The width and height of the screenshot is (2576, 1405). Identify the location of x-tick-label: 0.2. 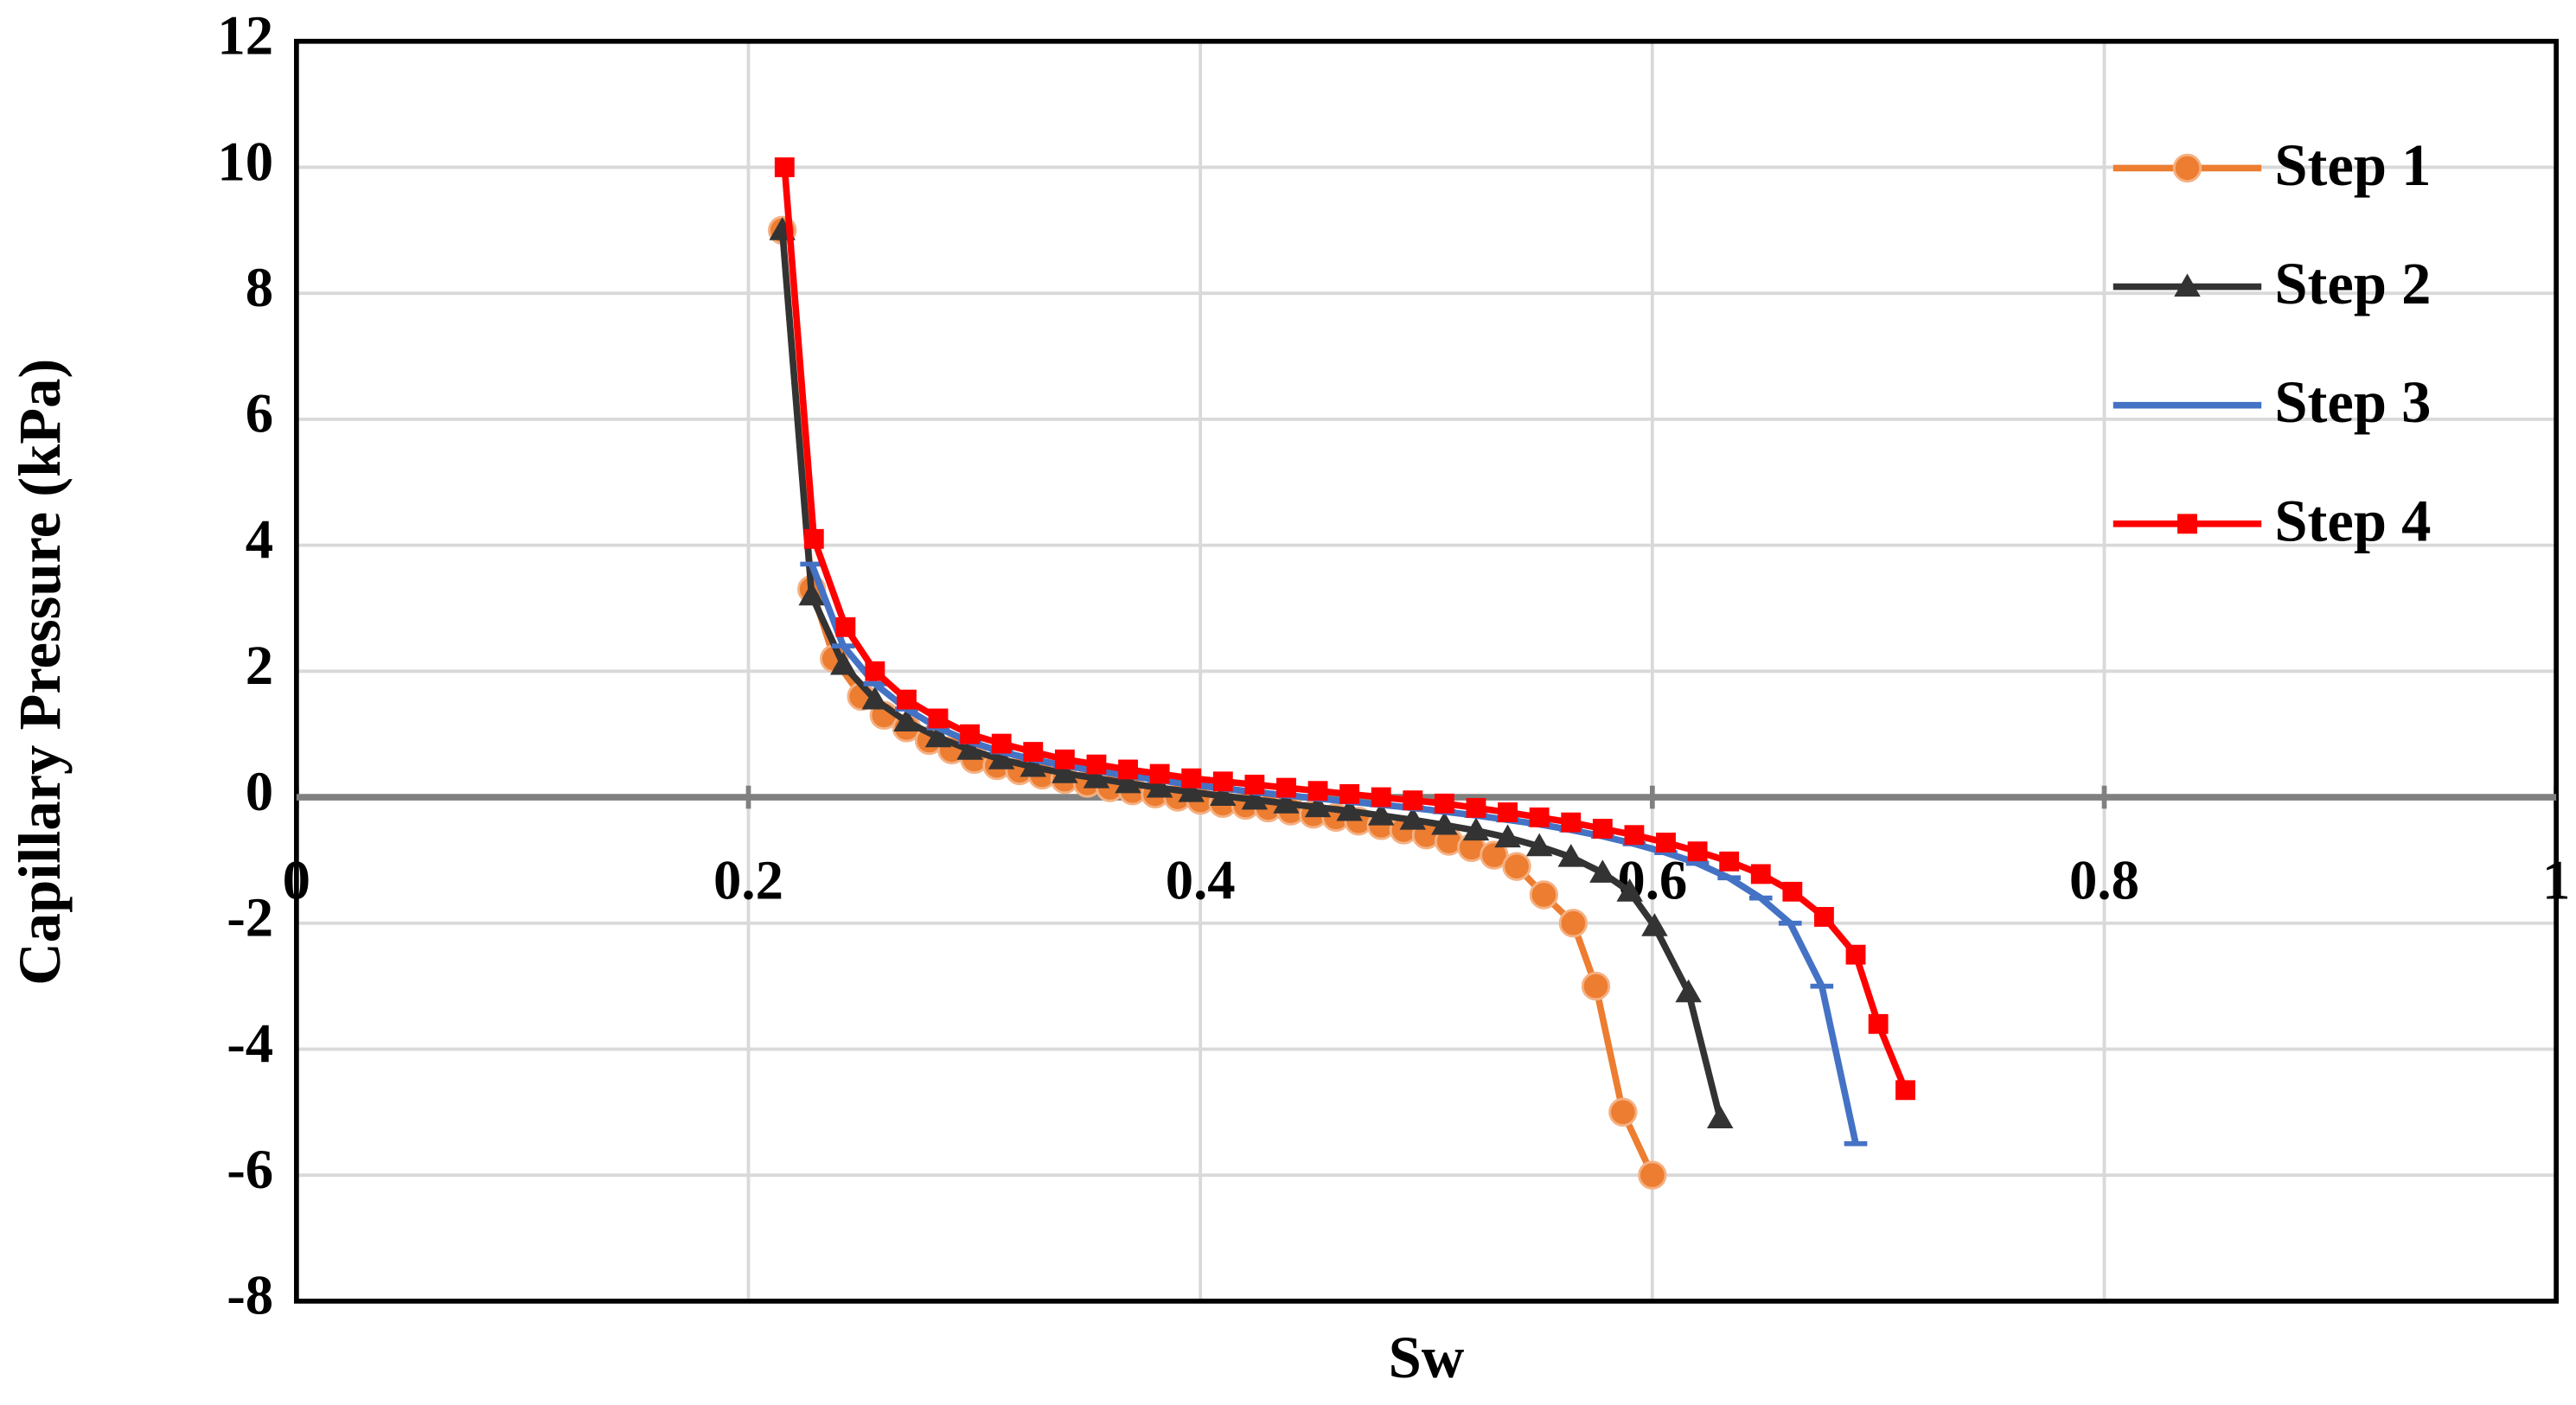
(748, 881).